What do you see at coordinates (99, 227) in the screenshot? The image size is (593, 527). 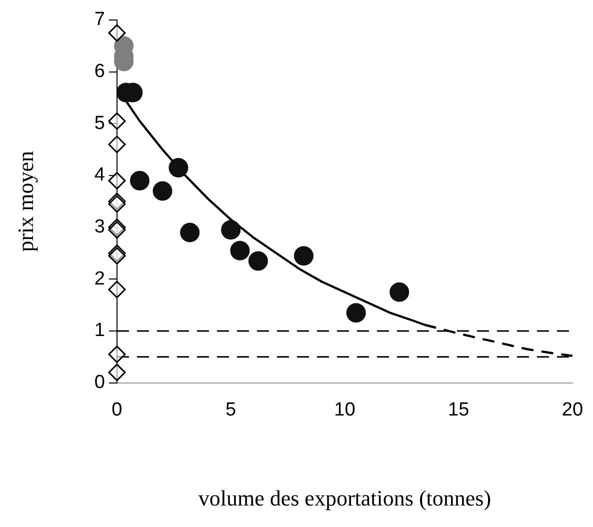 I see `y-tick-label: 3` at bounding box center [99, 227].